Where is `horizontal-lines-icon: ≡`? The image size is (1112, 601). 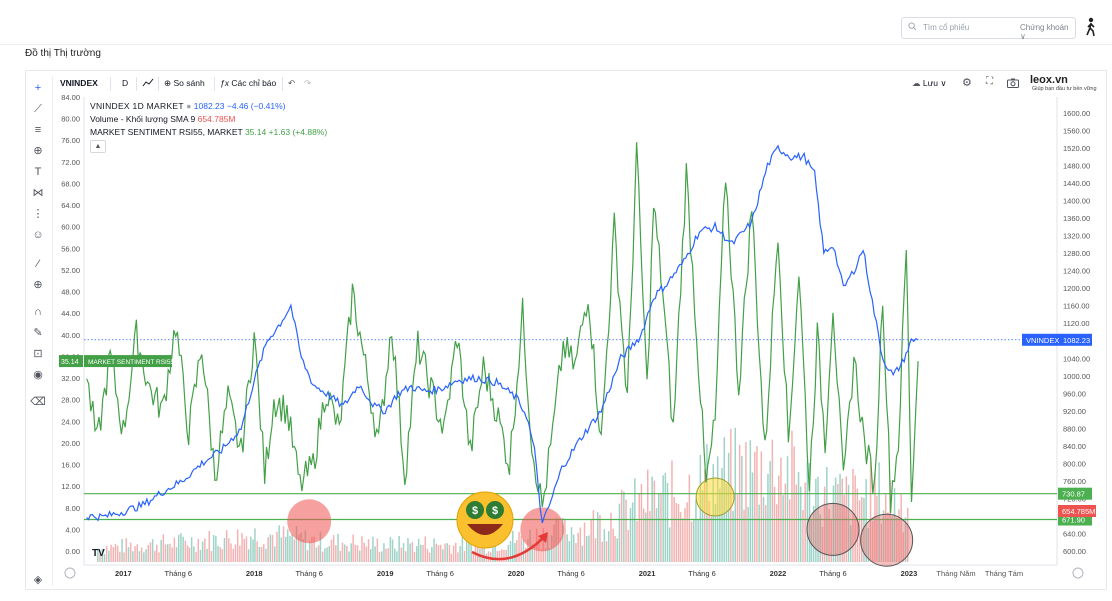
horizontal-lines-icon: ≡ is located at coordinates (38, 130).